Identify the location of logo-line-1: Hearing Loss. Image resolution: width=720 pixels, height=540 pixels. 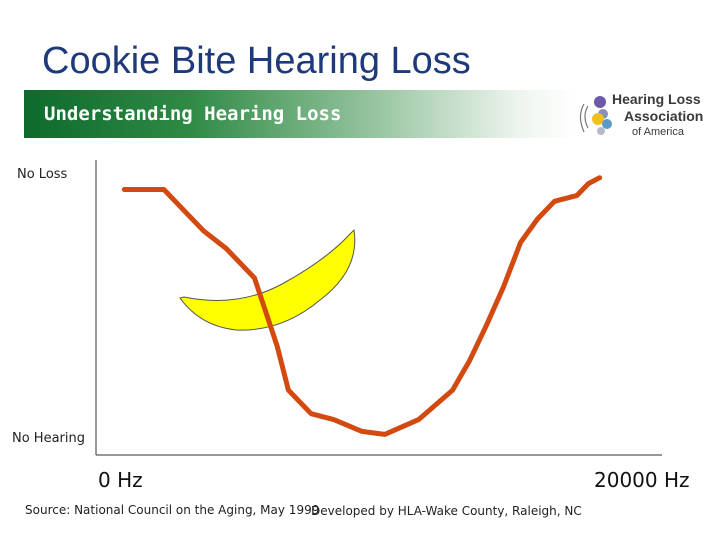
(656, 99).